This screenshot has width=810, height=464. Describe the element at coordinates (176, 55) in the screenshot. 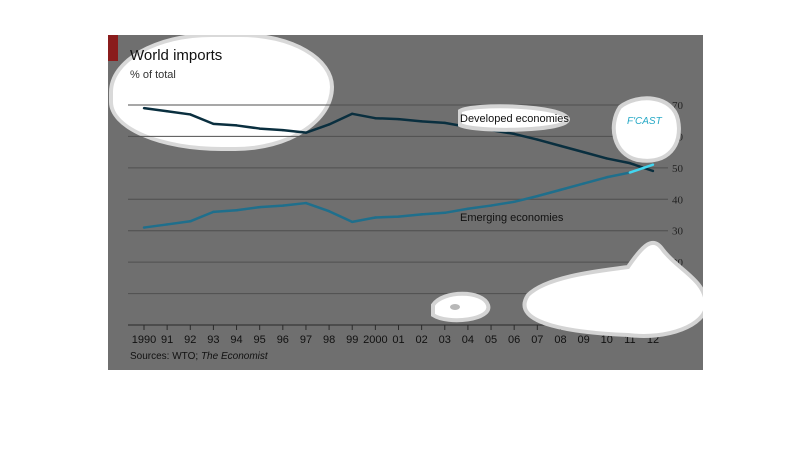

I see `chart-title: World imports` at that location.